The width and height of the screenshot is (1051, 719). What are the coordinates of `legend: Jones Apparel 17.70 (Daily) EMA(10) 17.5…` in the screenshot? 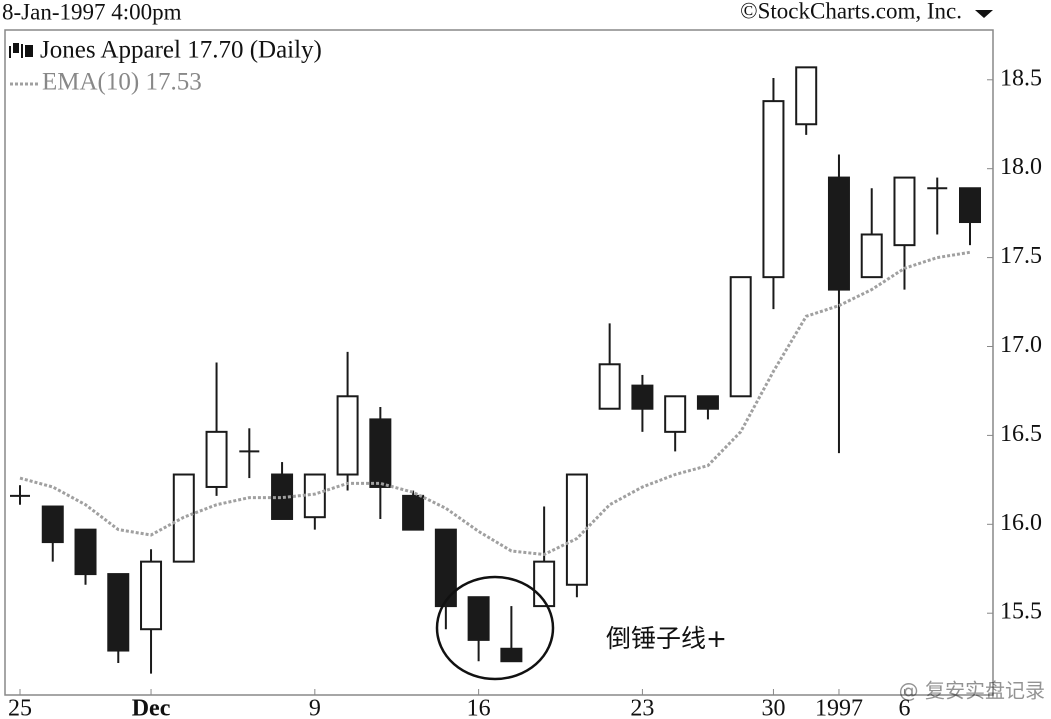 It's located at (165, 66).